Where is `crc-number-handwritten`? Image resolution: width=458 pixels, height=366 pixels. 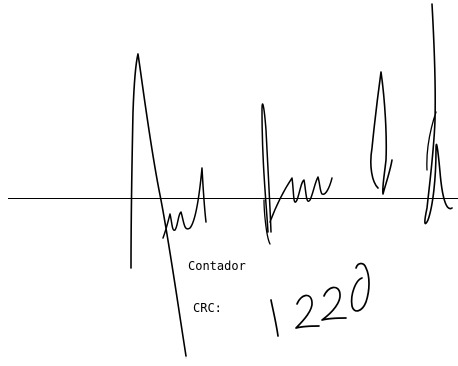
crc-number-handwritten is located at coordinates (320, 299).